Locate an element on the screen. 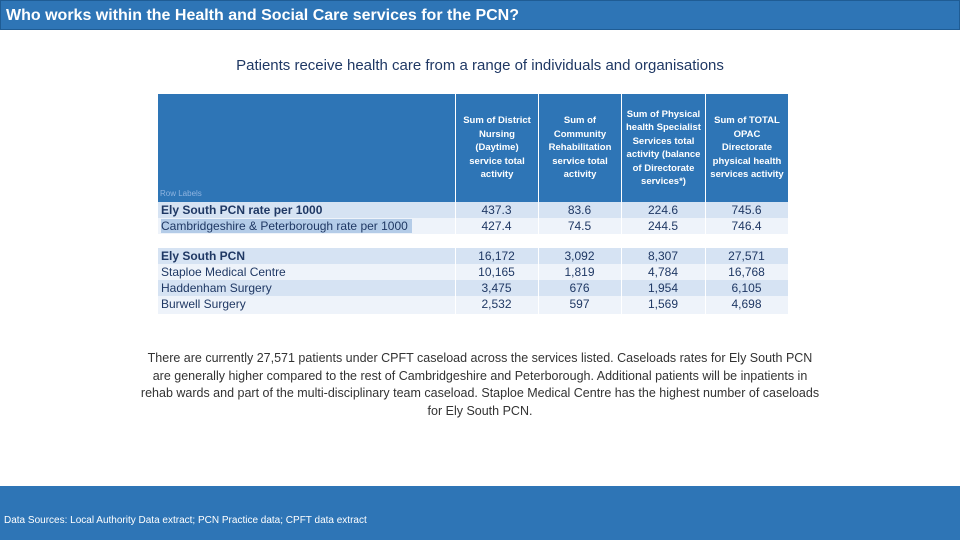 The image size is (960, 540). table-cell: 27,571 is located at coordinates (746, 256).